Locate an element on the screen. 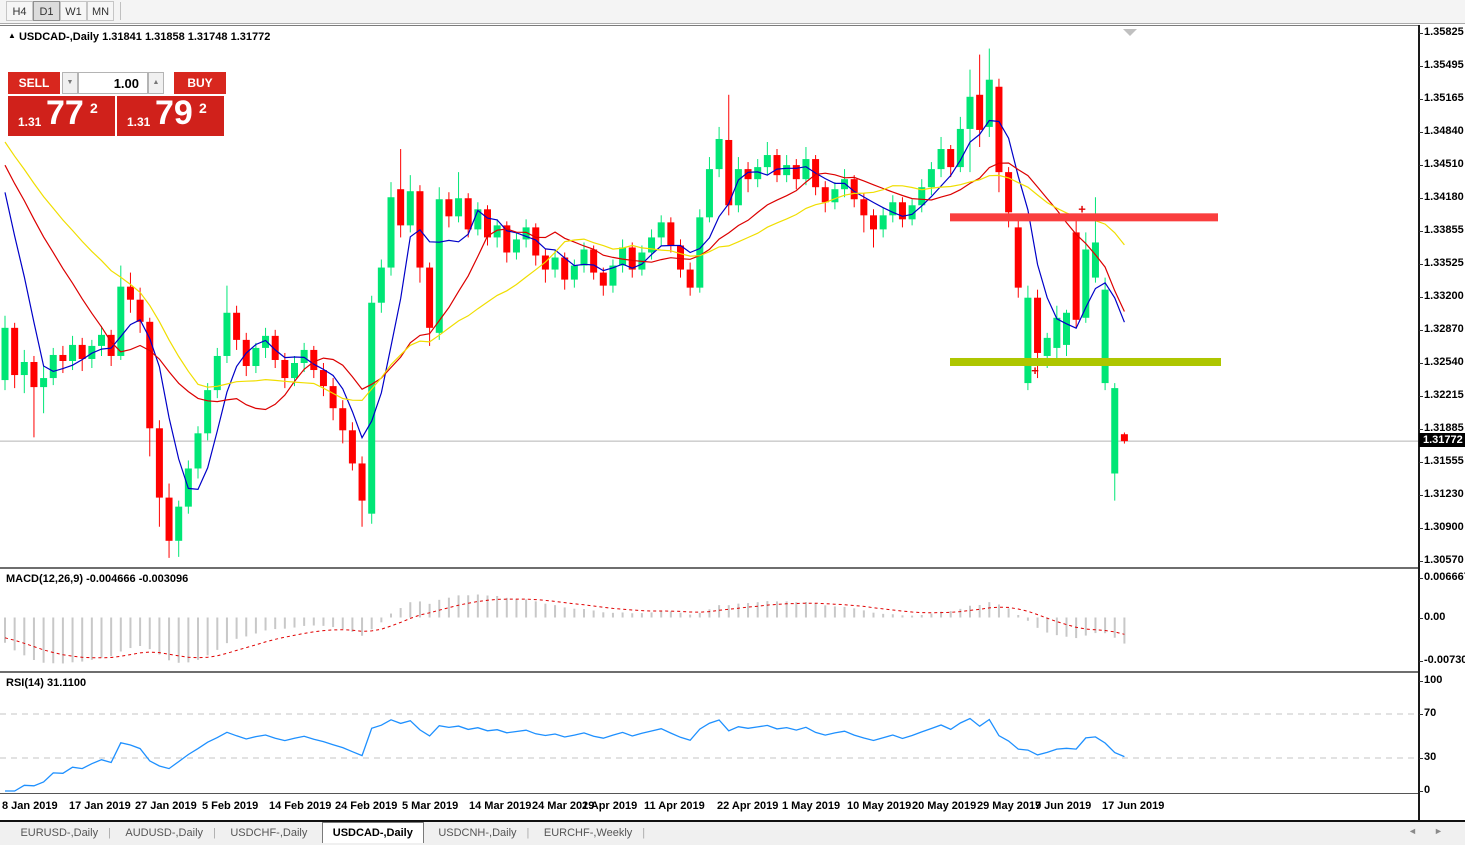 Image resolution: width=1465 pixels, height=845 pixels. price-axis-label: 1.31230 is located at coordinates (1441, 493).